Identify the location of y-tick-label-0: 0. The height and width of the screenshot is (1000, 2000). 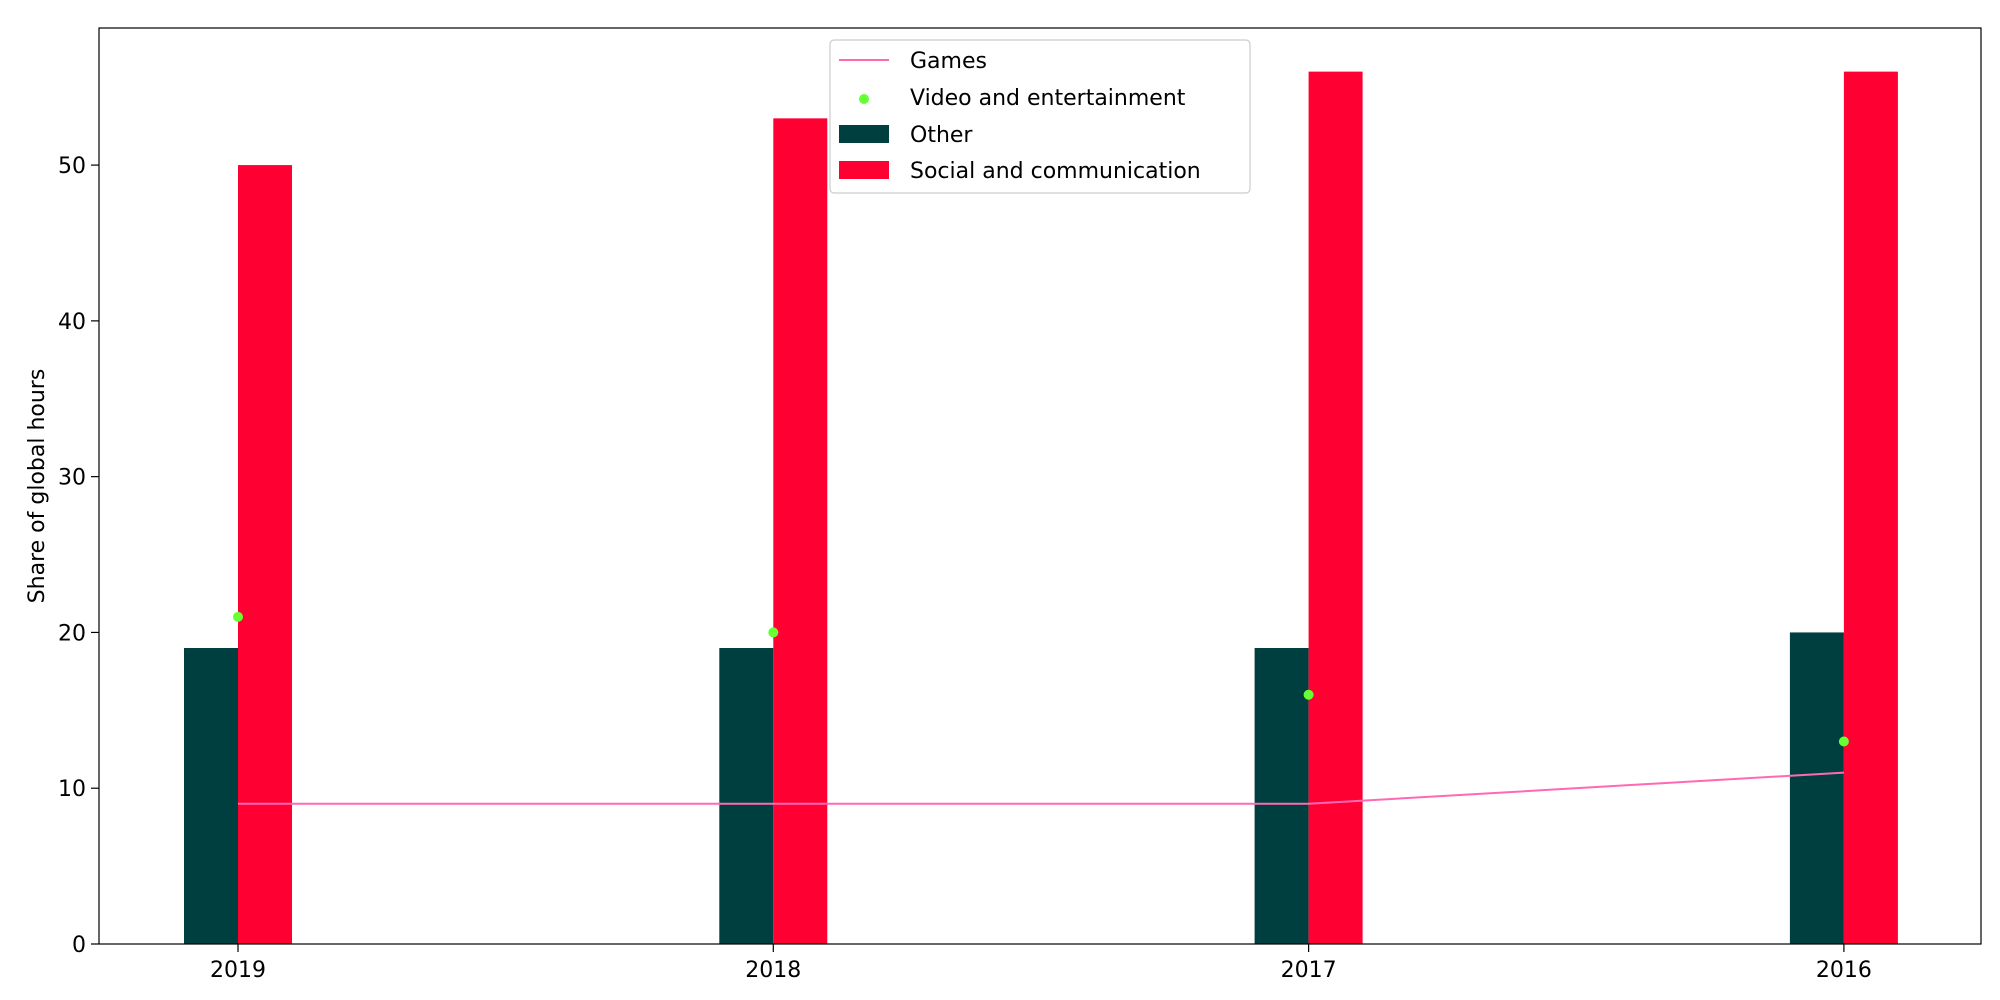
(79, 945).